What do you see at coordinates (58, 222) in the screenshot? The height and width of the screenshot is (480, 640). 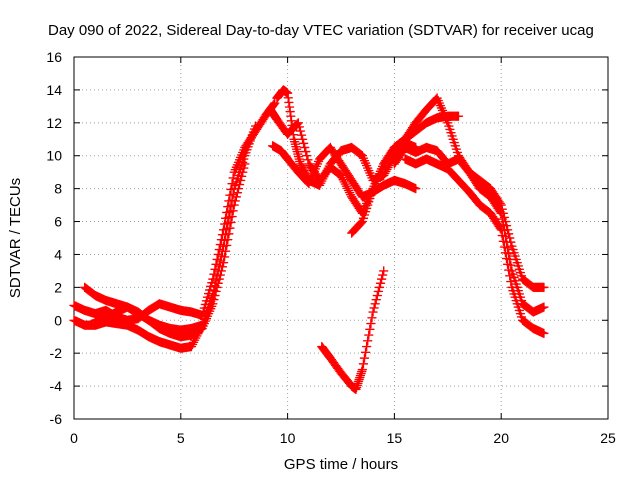 I see `y-tick-label: 6` at bounding box center [58, 222].